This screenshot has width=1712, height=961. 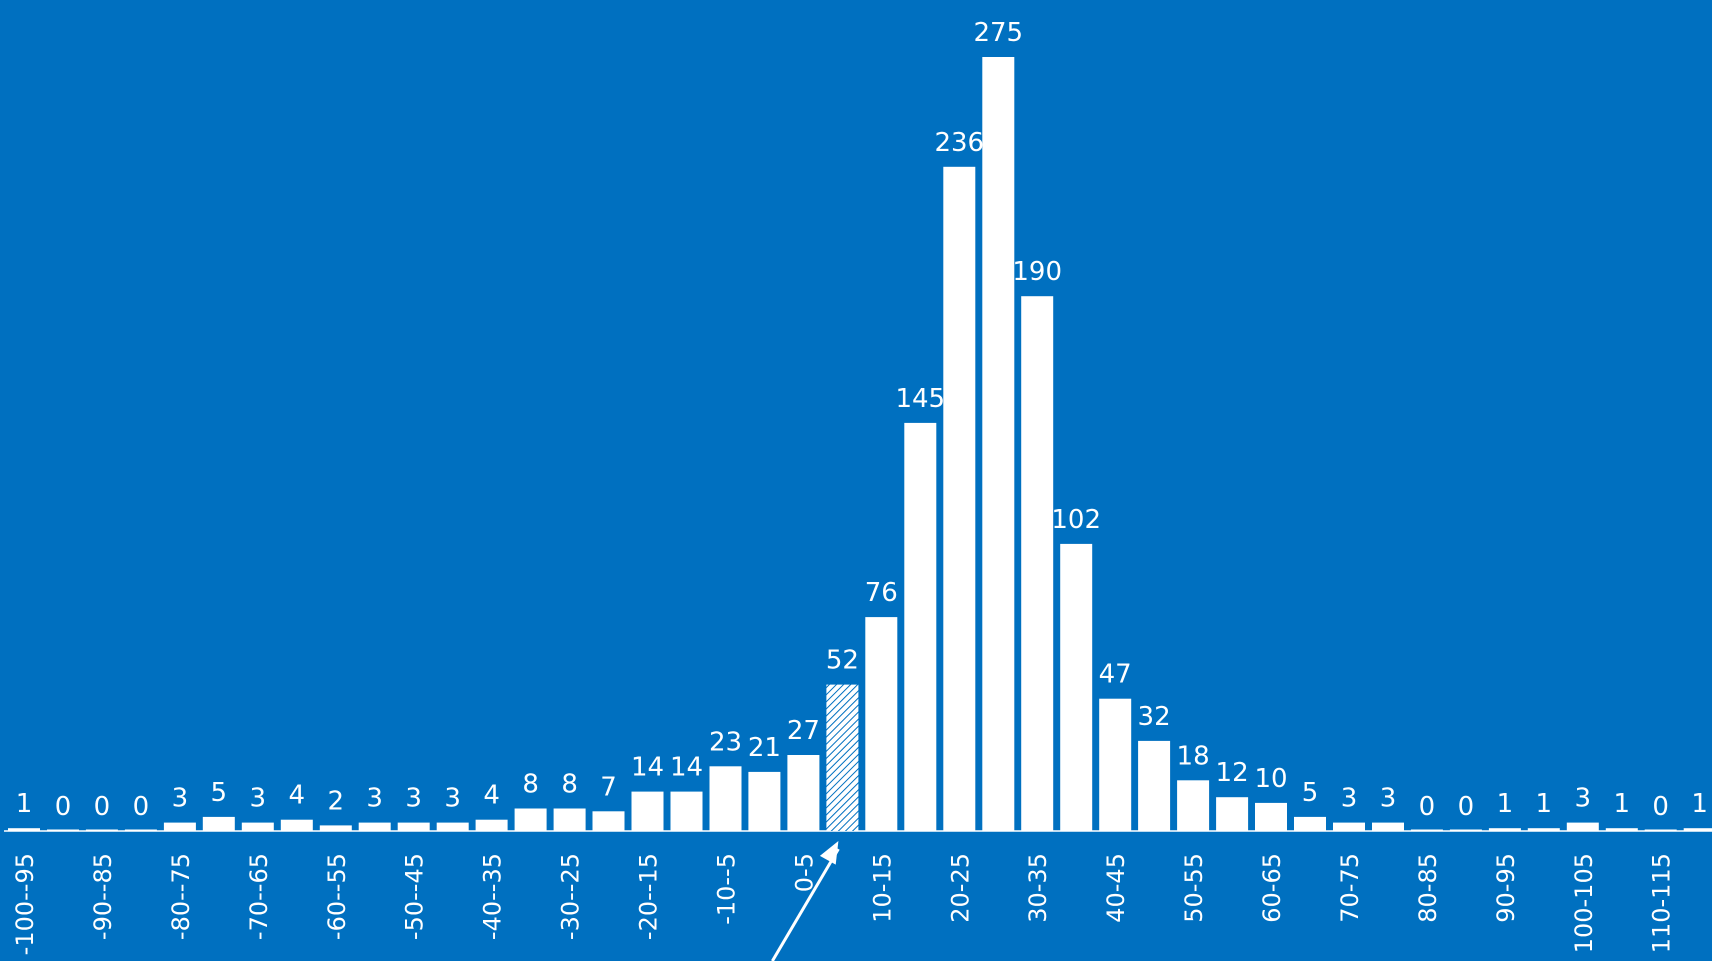 I want to click on annotation-arrow, so click(x=805, y=904).